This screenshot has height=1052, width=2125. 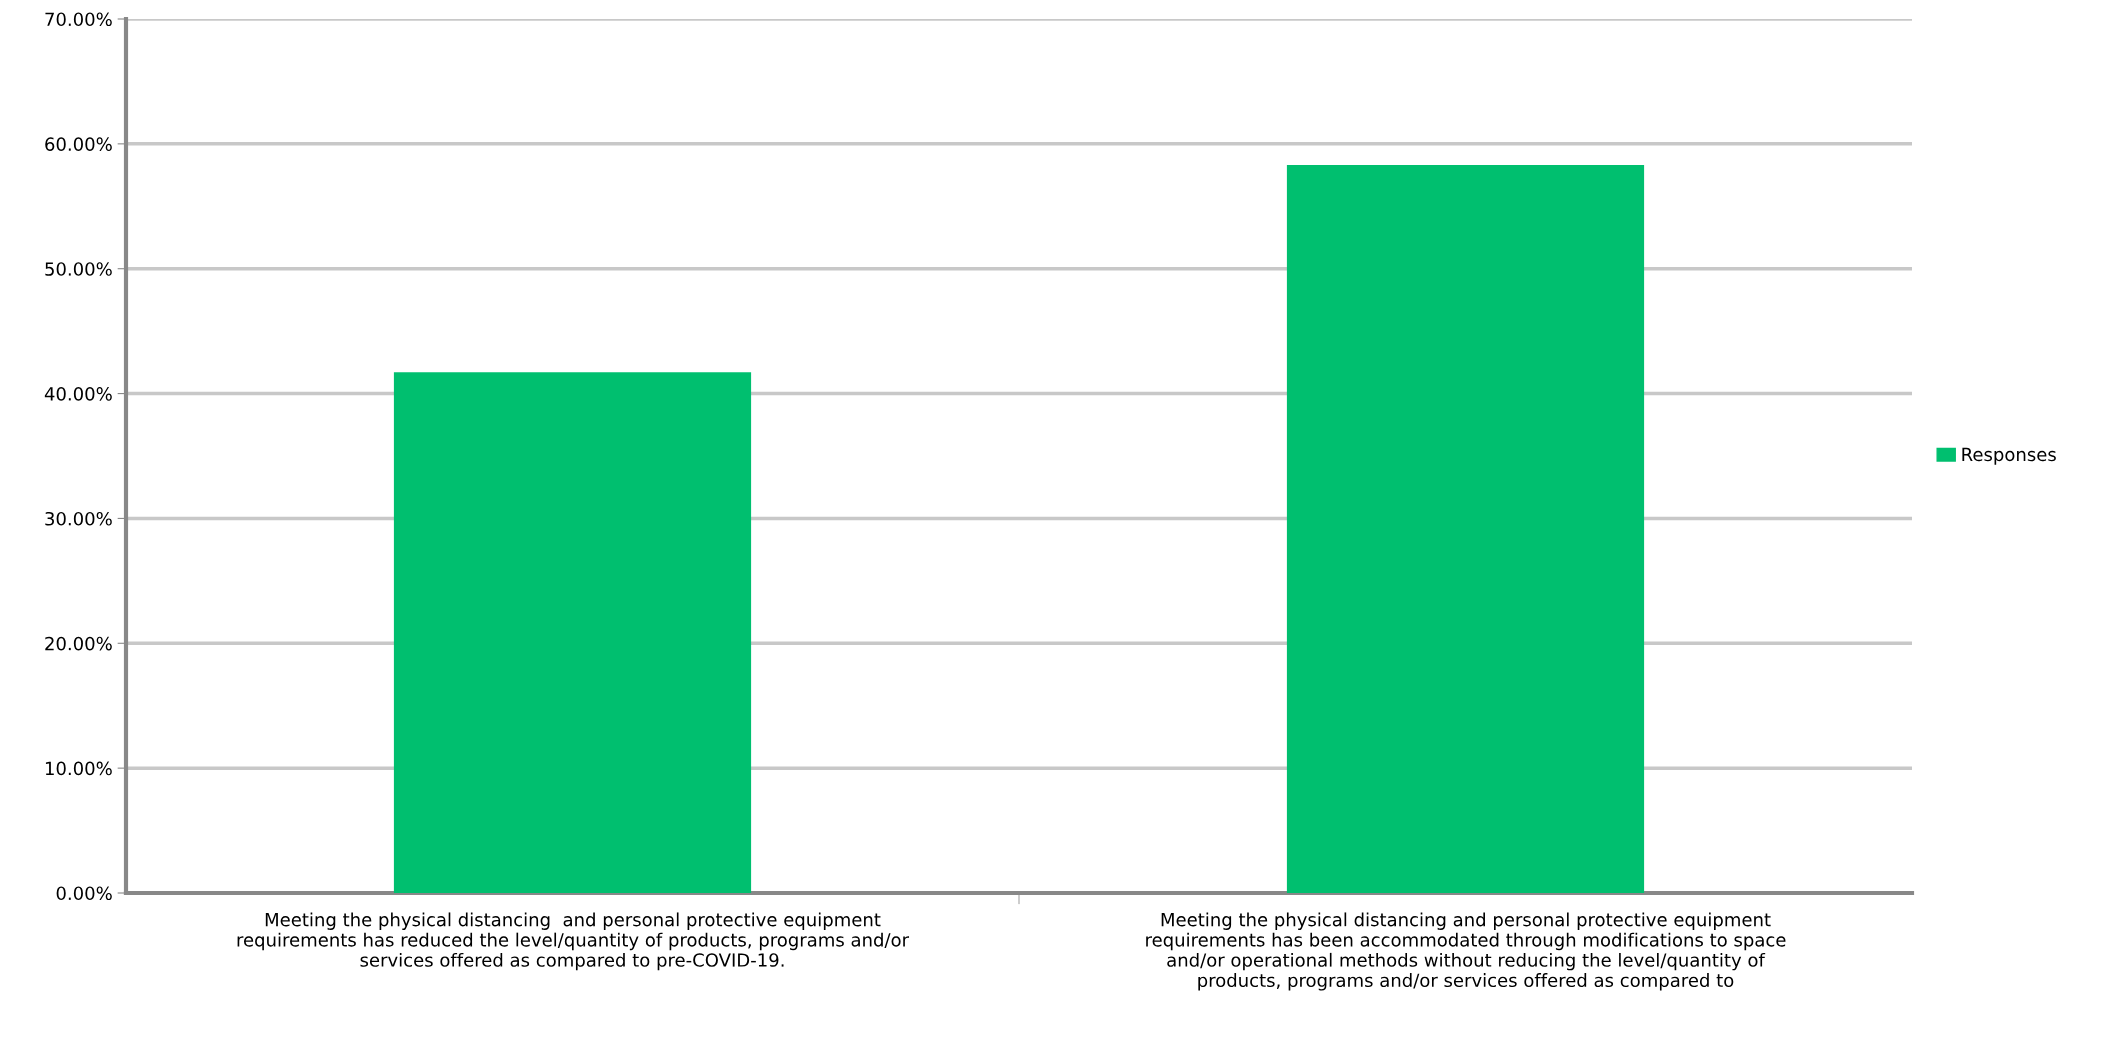 What do you see at coordinates (78, 394) in the screenshot?
I see `y-tick-label: 40.00%` at bounding box center [78, 394].